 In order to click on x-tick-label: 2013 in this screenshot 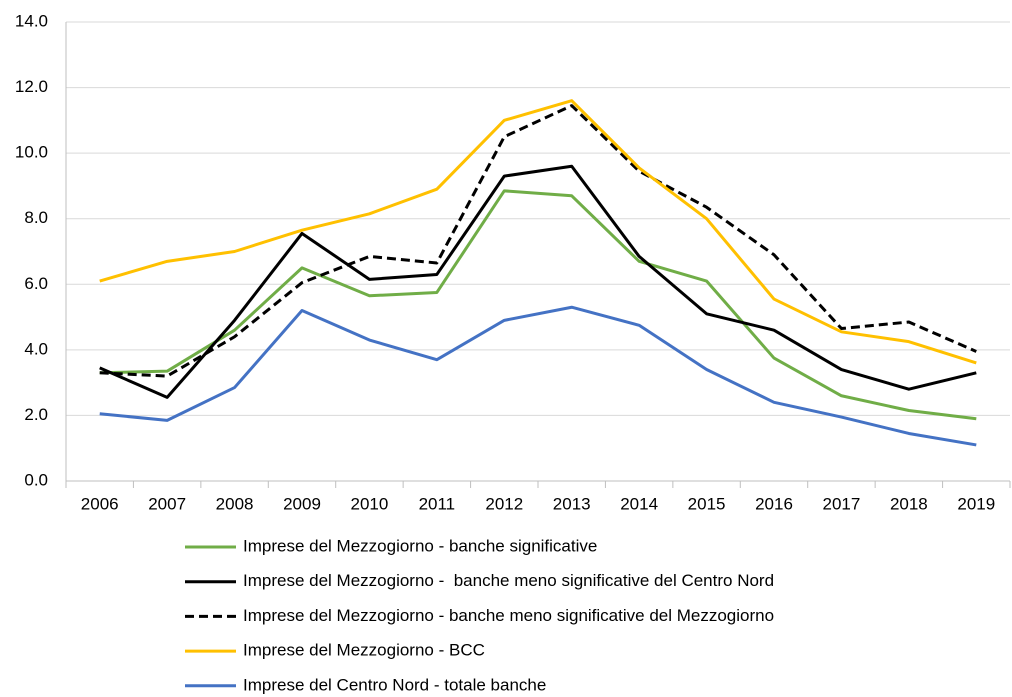, I will do `click(572, 503)`.